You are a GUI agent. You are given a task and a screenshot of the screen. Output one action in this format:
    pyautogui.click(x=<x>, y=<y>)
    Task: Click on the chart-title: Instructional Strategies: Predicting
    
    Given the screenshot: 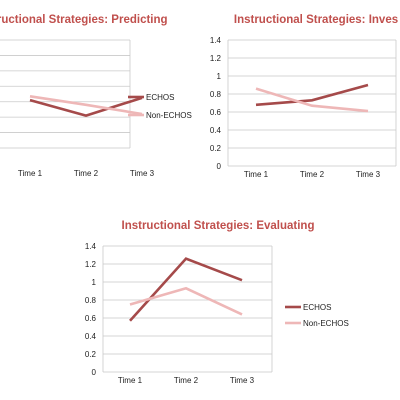 What is the action you would take?
    pyautogui.click(x=84, y=20)
    